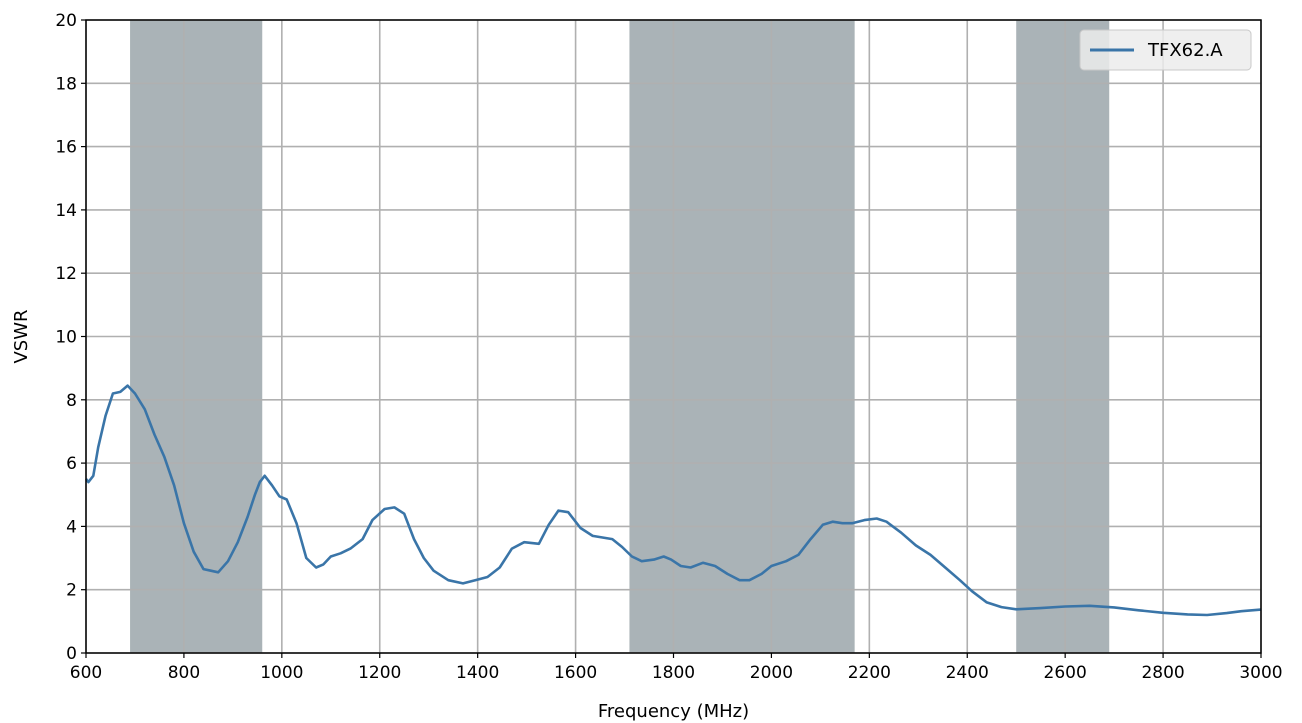 The width and height of the screenshot is (1302, 723). What do you see at coordinates (1162, 673) in the screenshot?
I see `x-tick-label: 2800` at bounding box center [1162, 673].